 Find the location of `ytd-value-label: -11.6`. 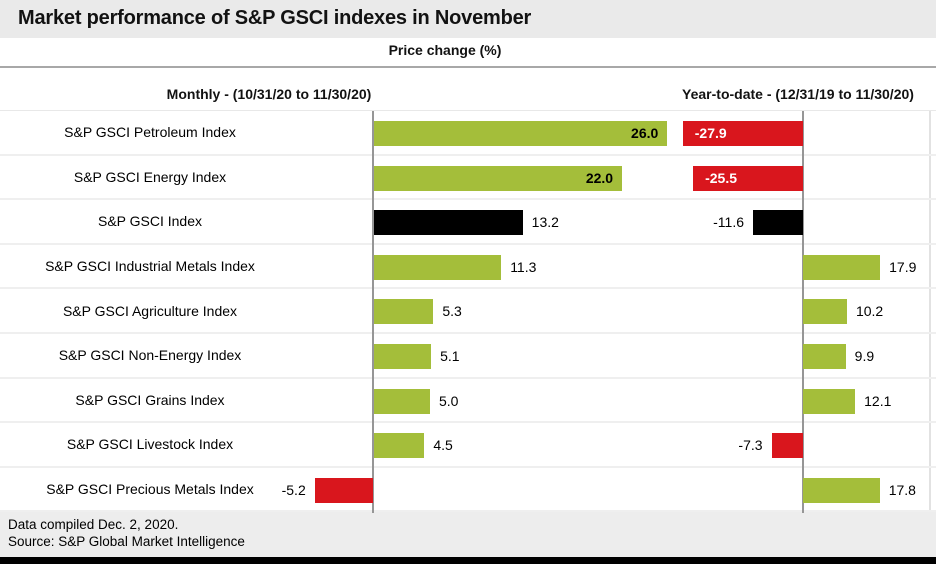

ytd-value-label: -11.6 is located at coordinates (728, 222).